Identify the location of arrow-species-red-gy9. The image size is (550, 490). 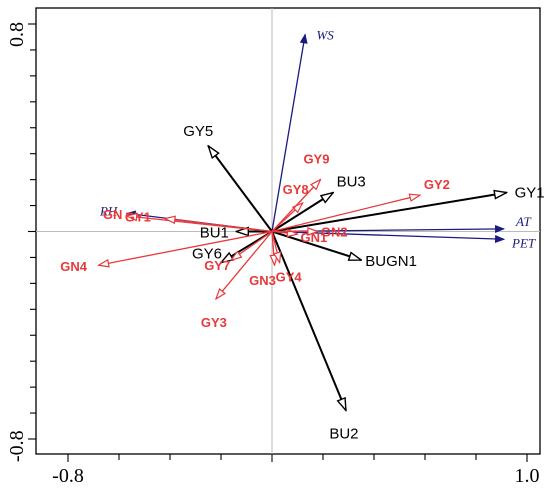
(295, 206).